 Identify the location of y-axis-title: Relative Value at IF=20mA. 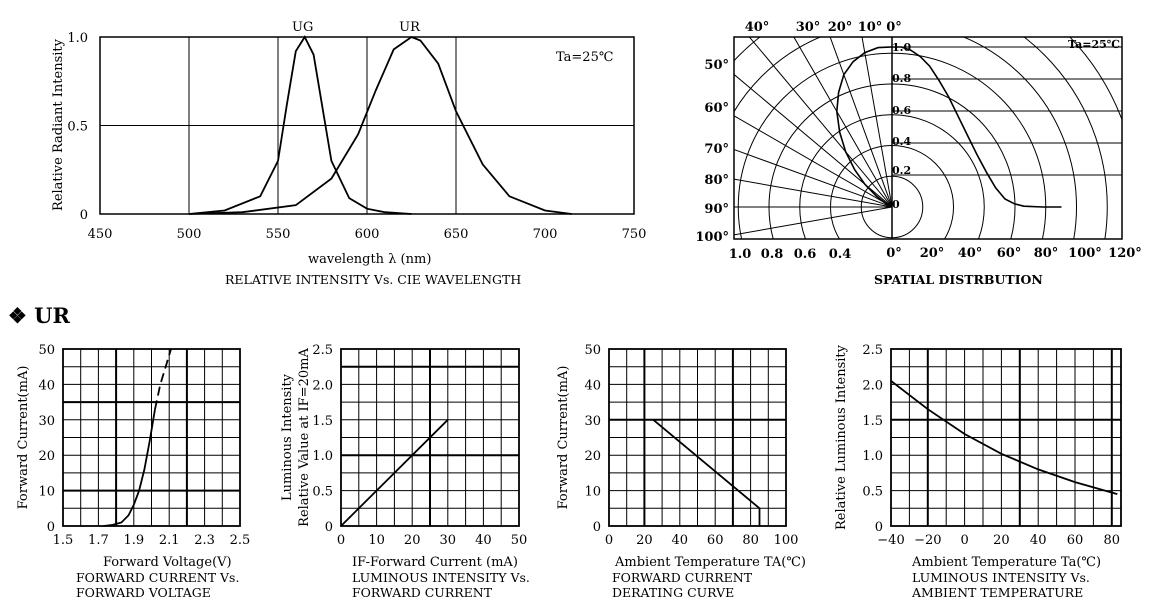
(304, 437).